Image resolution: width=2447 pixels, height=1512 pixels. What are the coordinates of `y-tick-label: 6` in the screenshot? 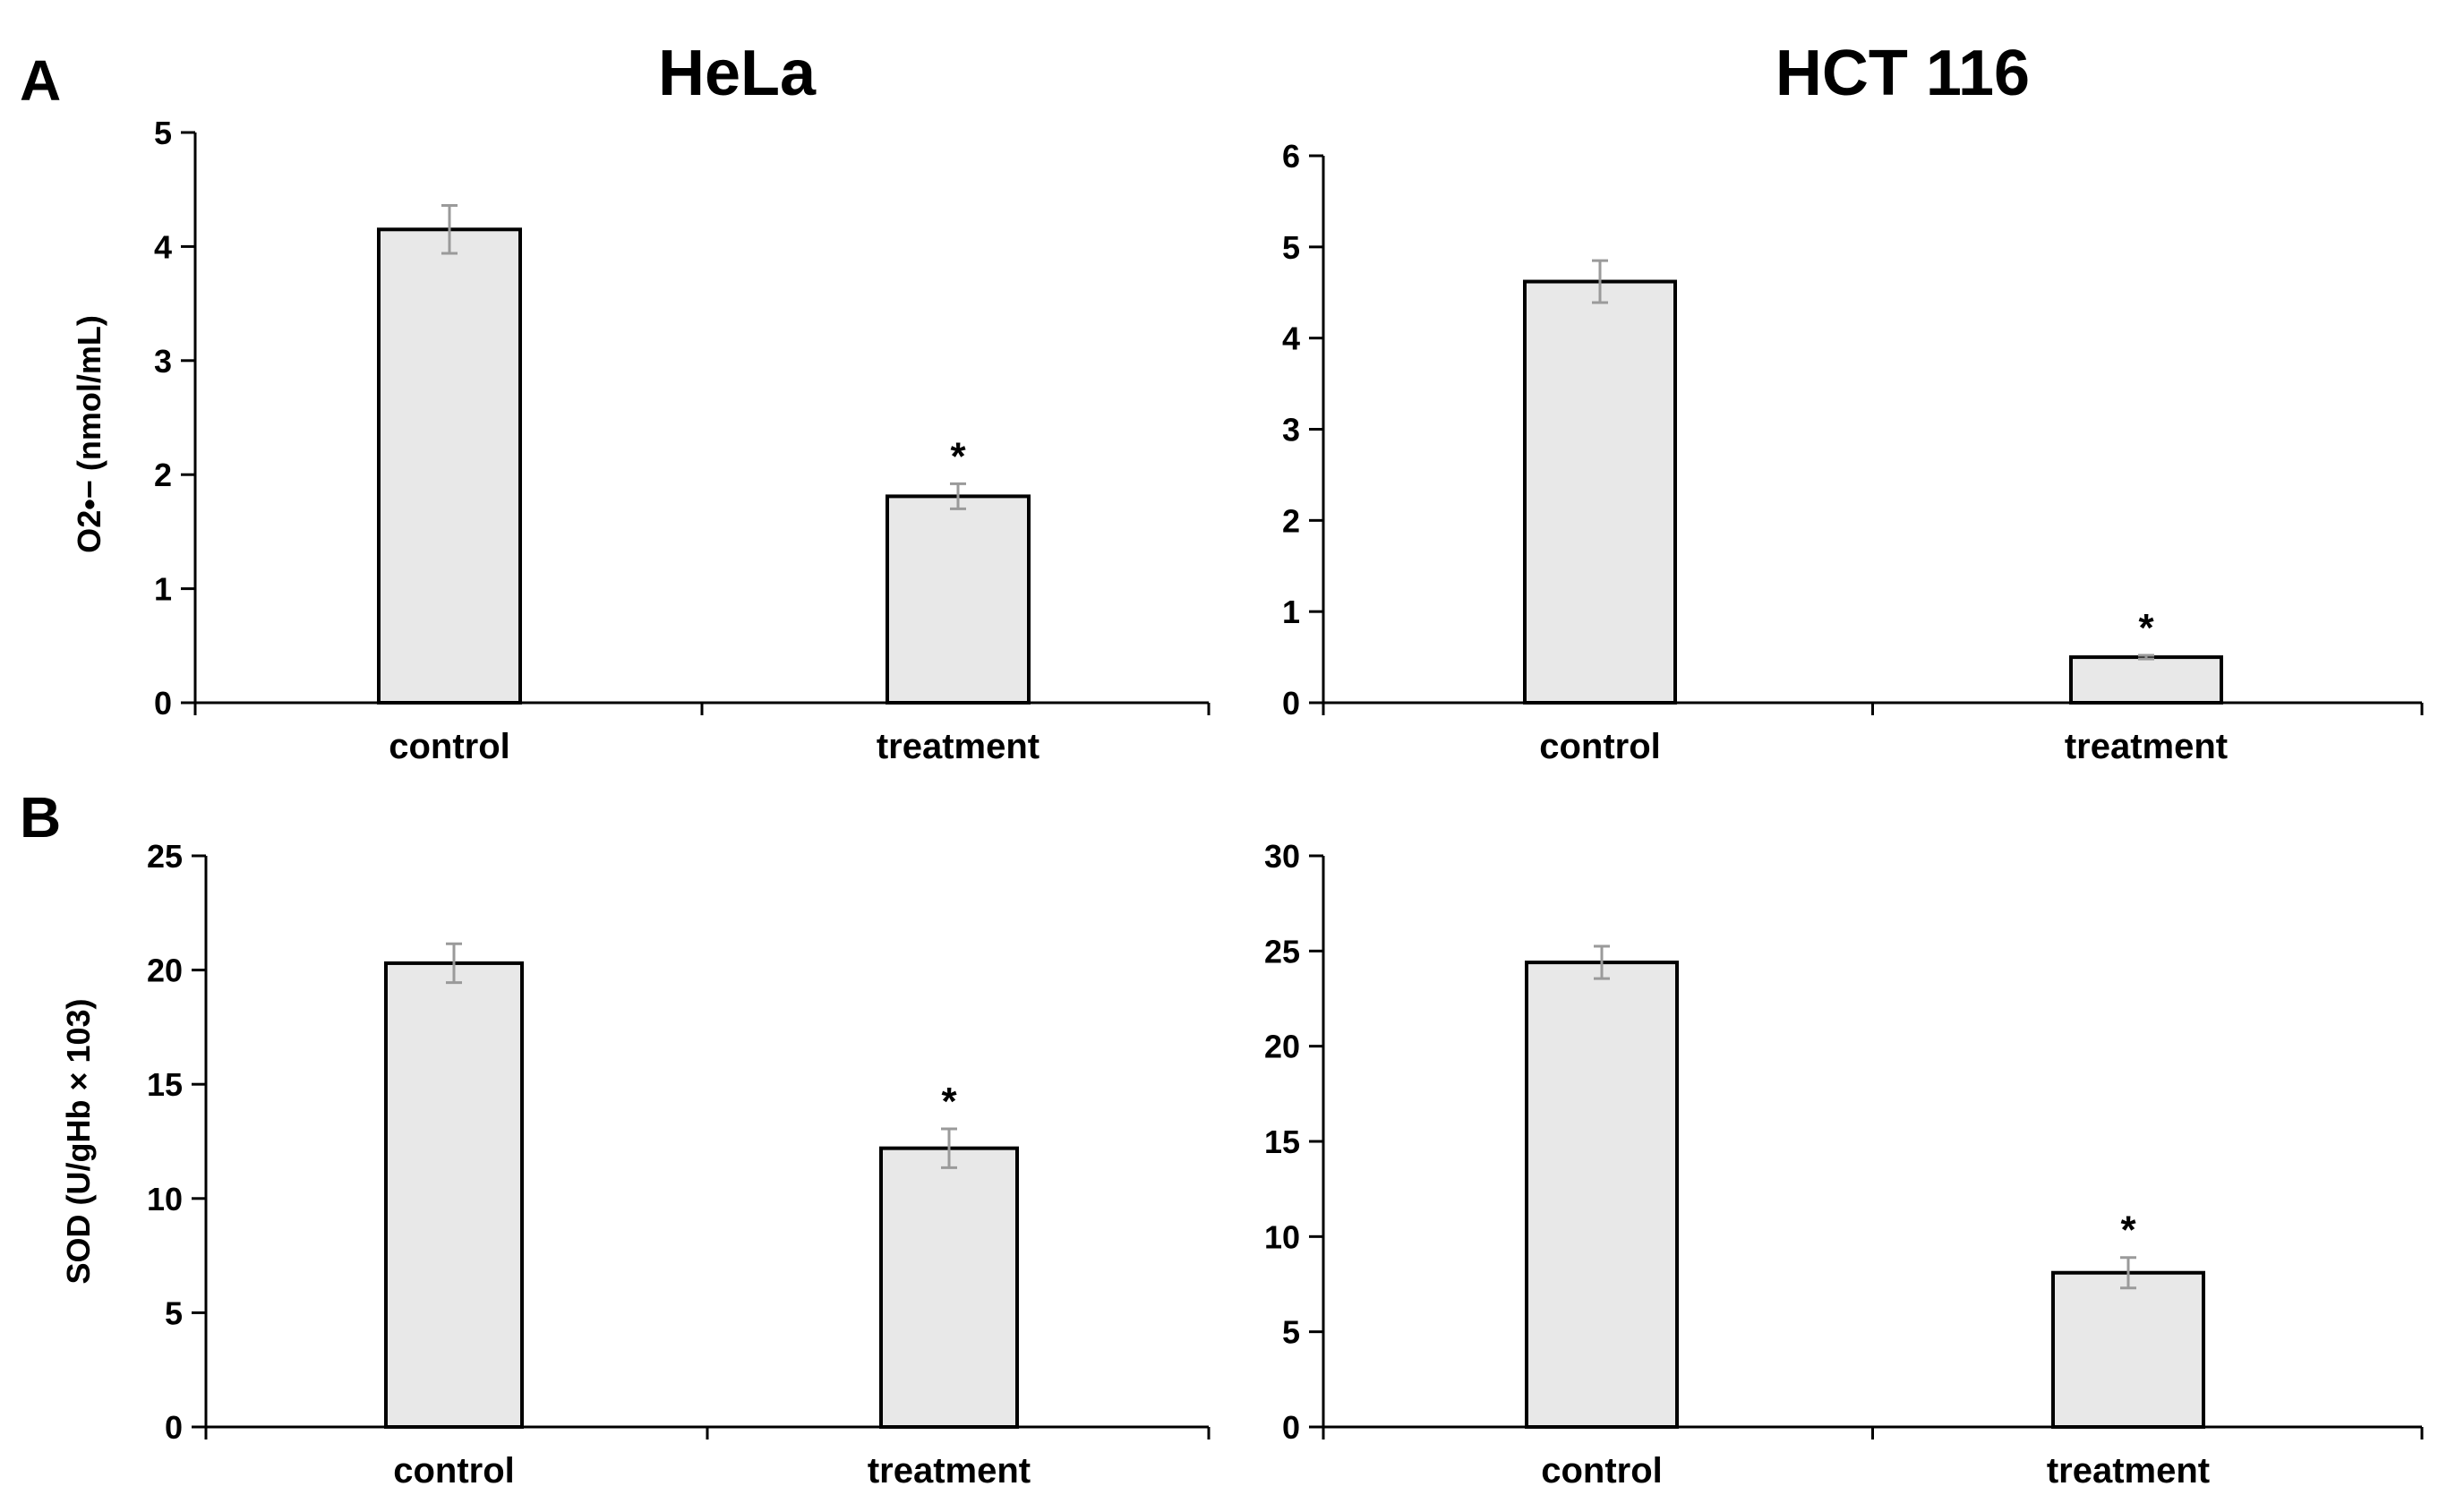 It's located at (1291, 156).